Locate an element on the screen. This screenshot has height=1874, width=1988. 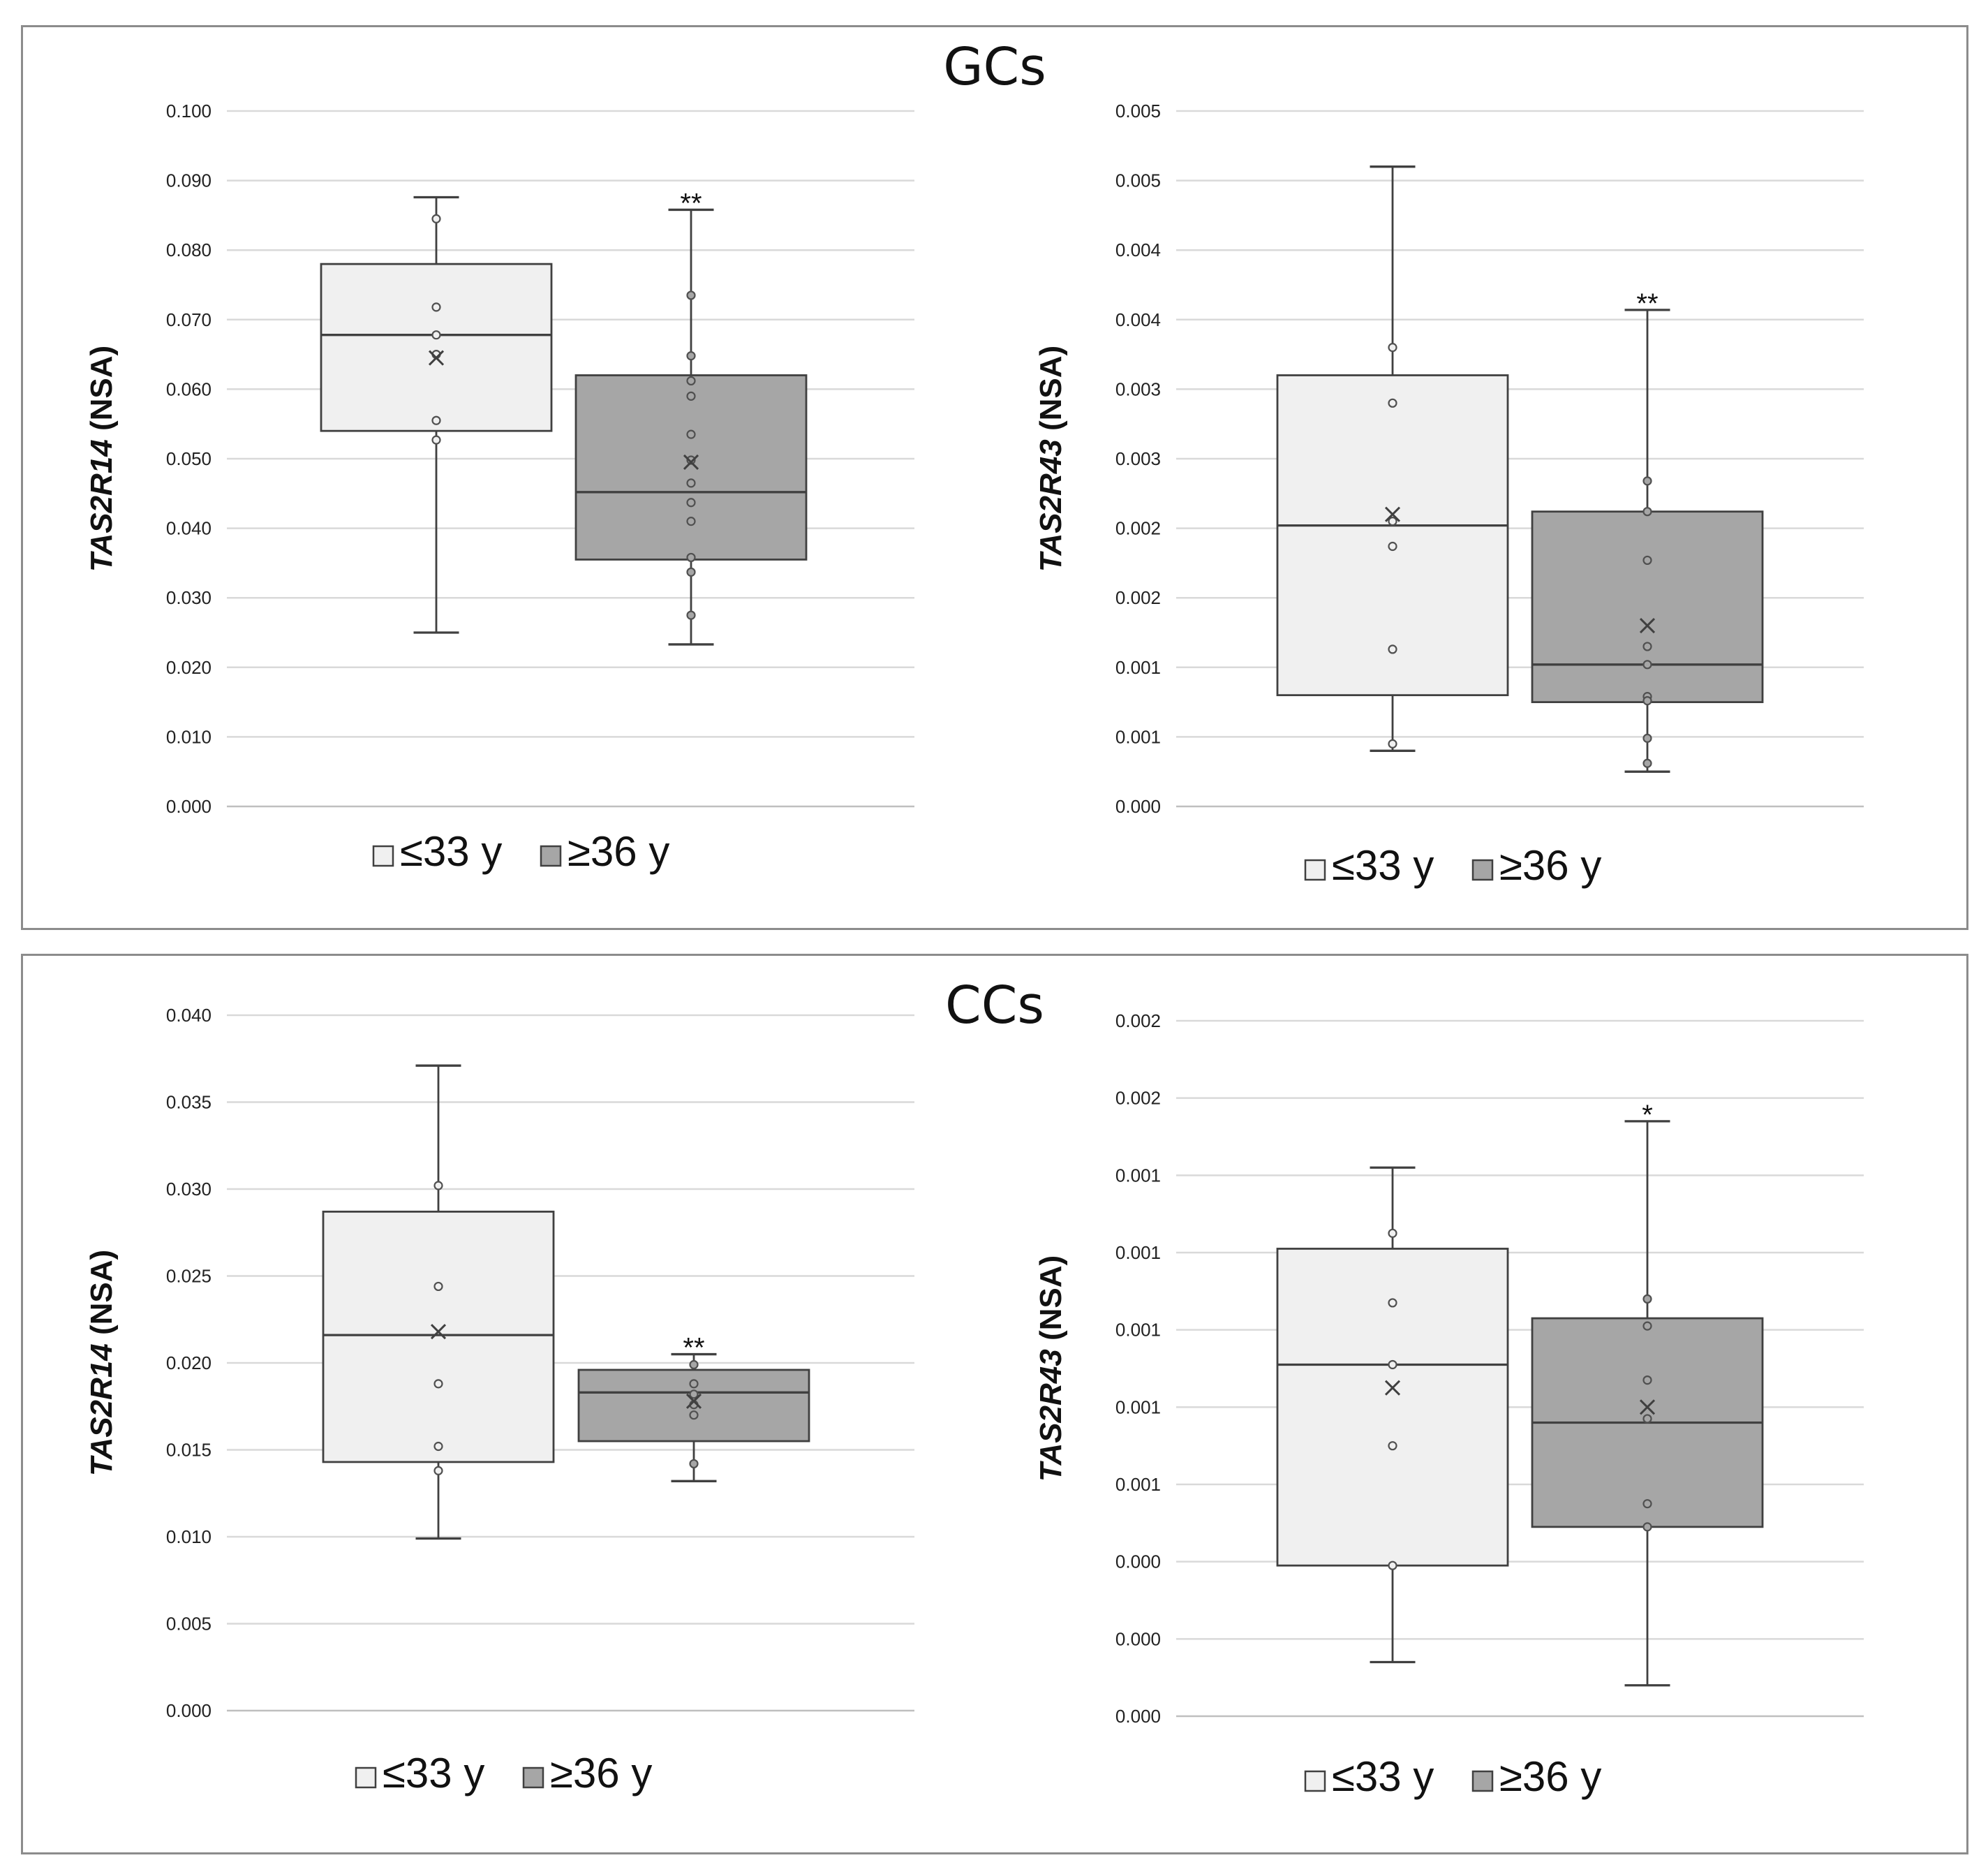
y-tick-label: 0.004 is located at coordinates (1138, 249).